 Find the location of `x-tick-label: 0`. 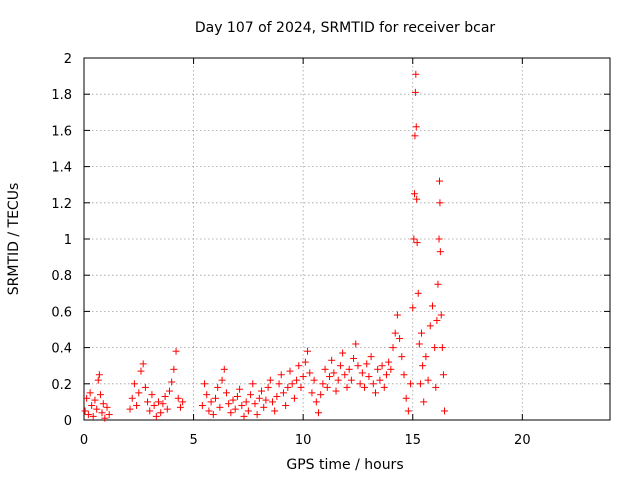

x-tick-label: 0 is located at coordinates (84, 440).